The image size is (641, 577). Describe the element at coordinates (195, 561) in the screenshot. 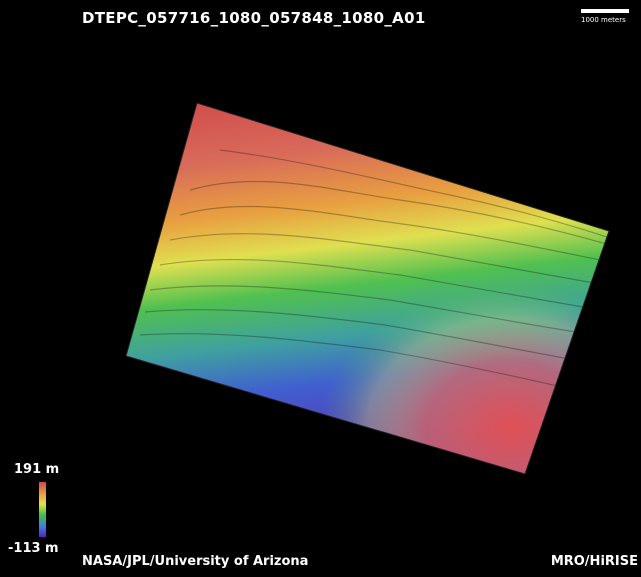

I see `credit-left: NASA/JPL/University of Arizona` at that location.